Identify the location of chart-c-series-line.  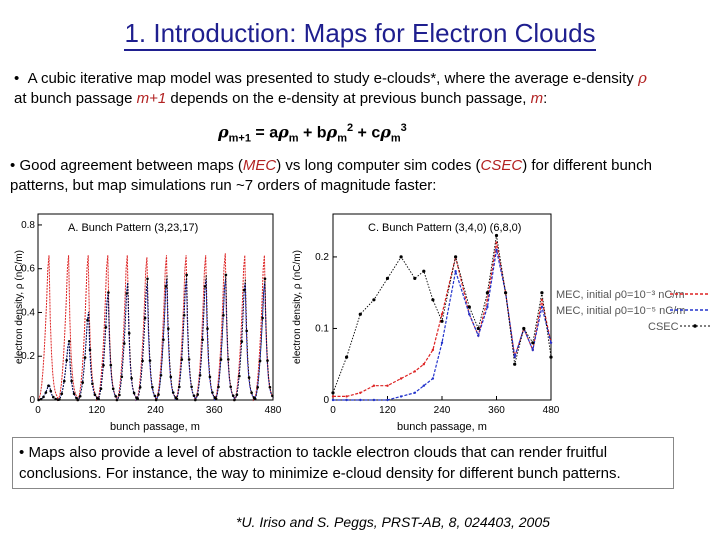
(442, 319).